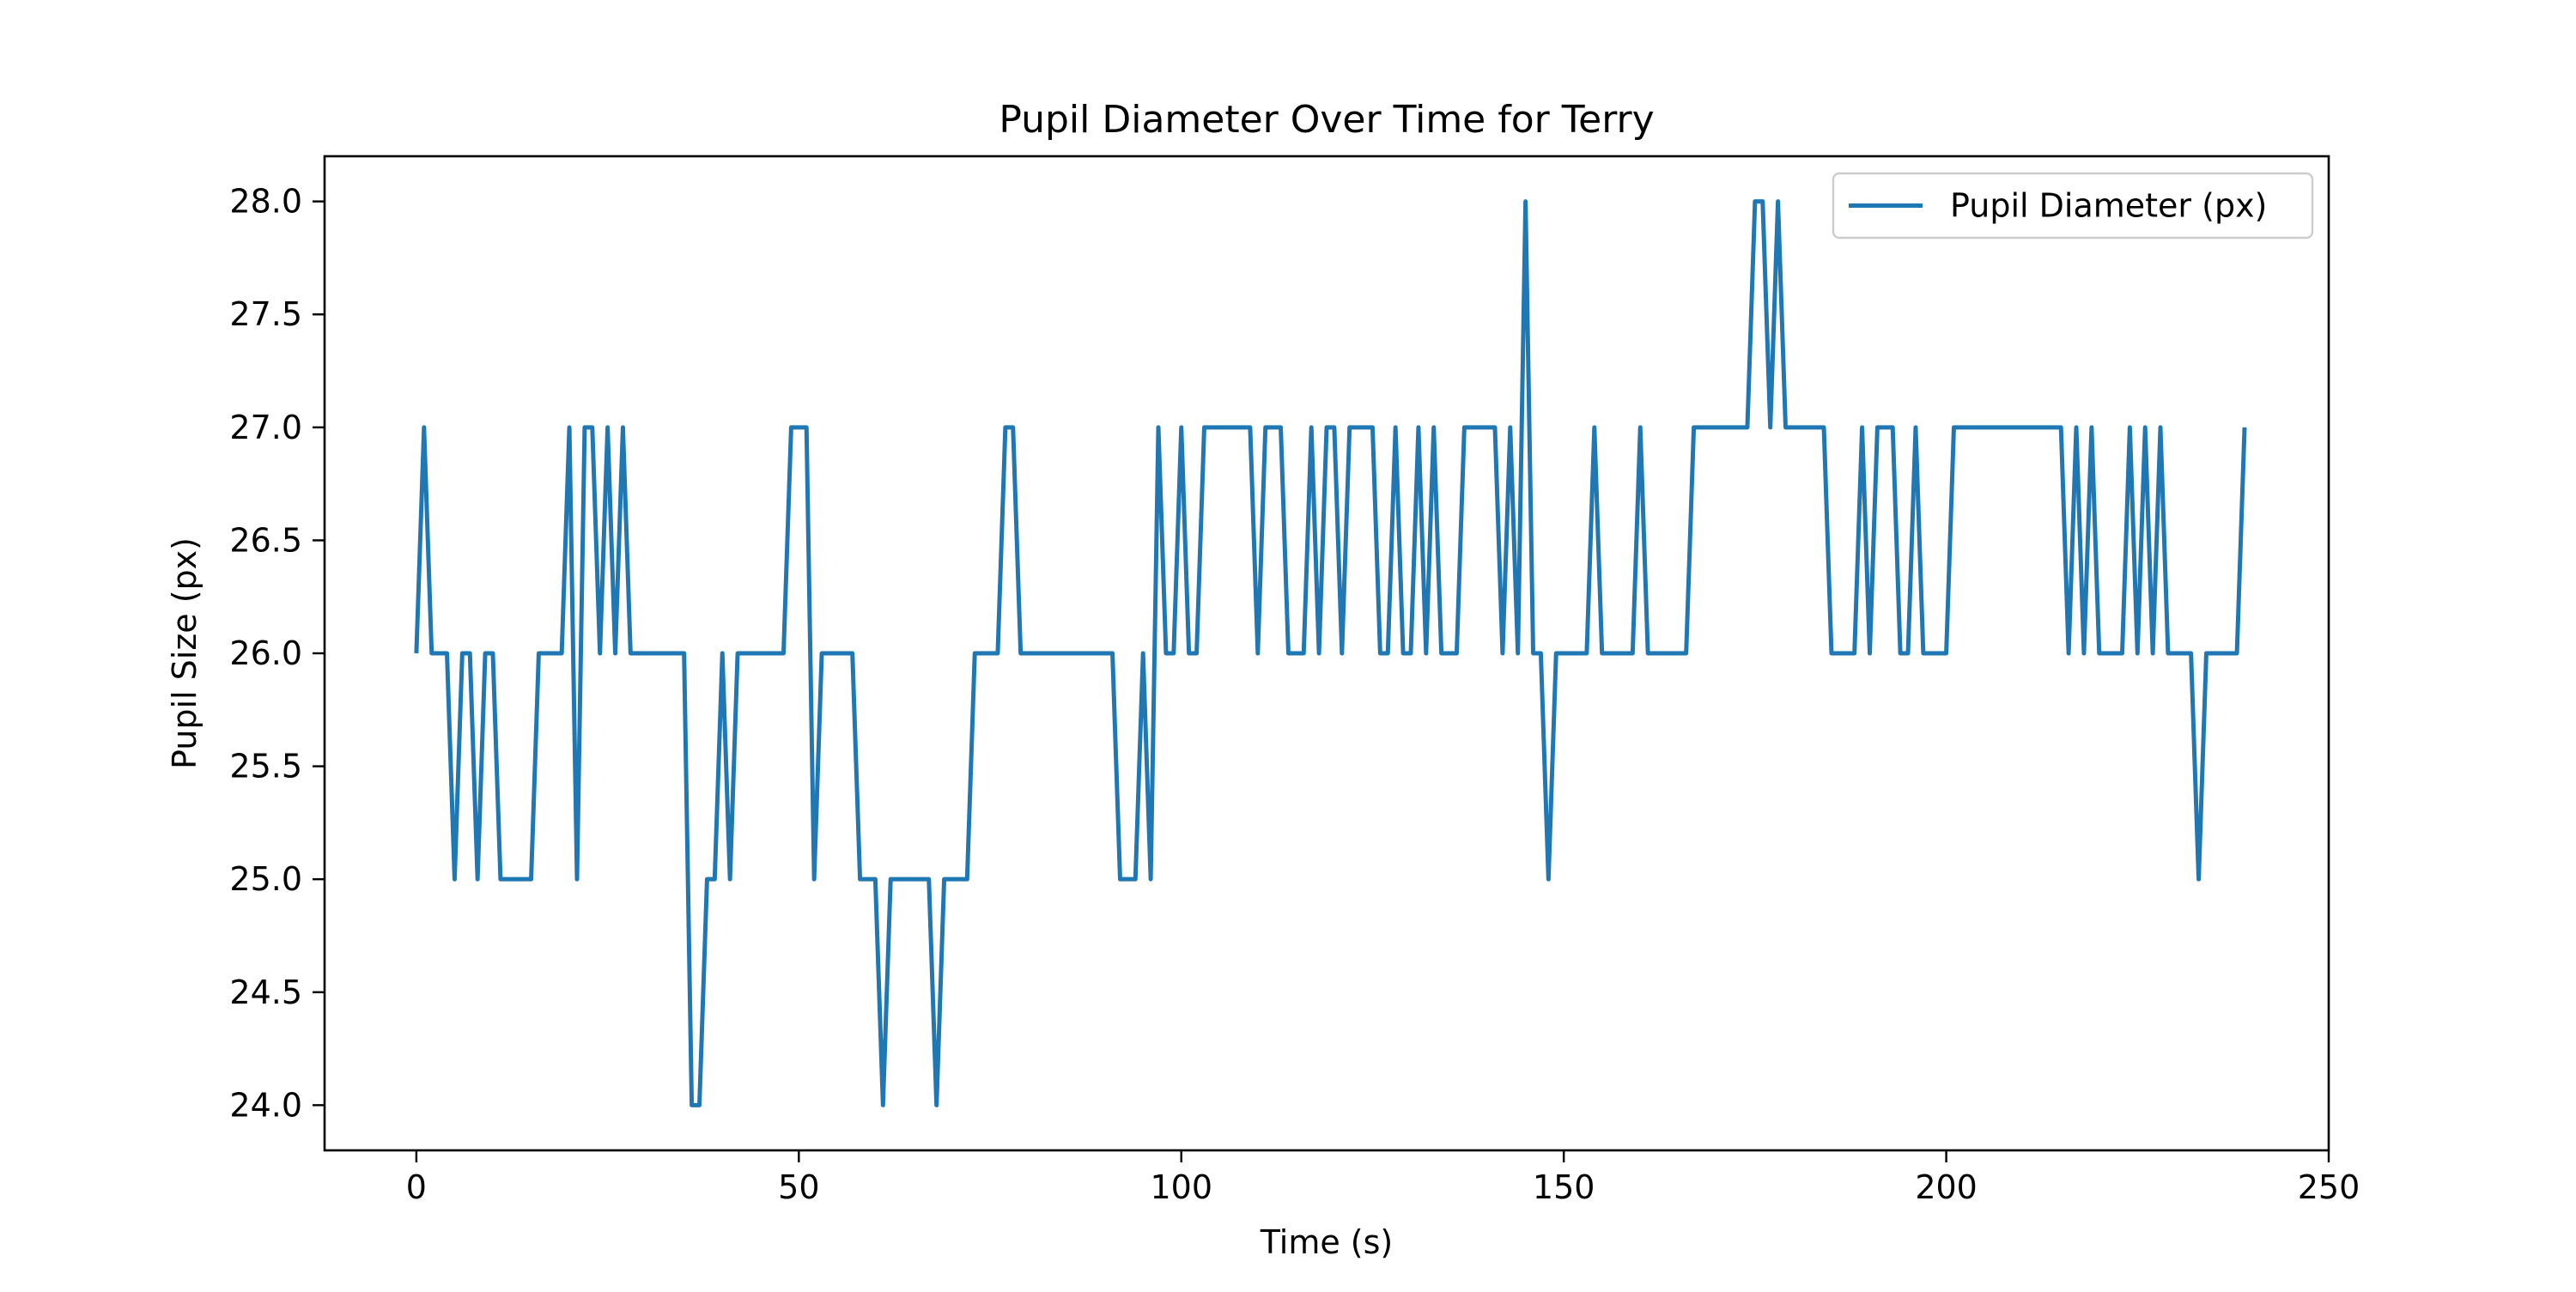 The image size is (2576, 1292). What do you see at coordinates (799, 1187) in the screenshot?
I see `x-tick-label: 50` at bounding box center [799, 1187].